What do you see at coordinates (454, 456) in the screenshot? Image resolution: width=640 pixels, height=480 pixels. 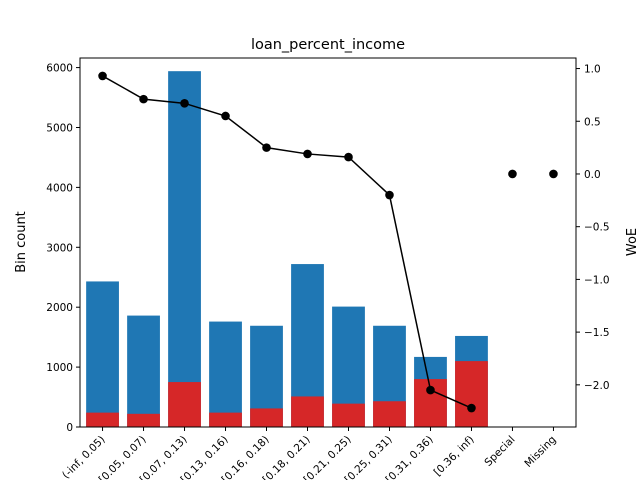 I see `x-tick-label-10: [0.36, inf)` at bounding box center [454, 456].